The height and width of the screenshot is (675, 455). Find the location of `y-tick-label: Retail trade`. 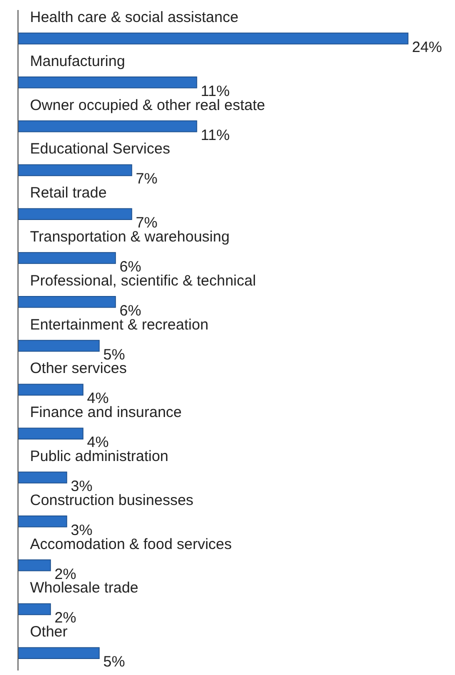

y-tick-label: Retail trade is located at coordinates (68, 193).